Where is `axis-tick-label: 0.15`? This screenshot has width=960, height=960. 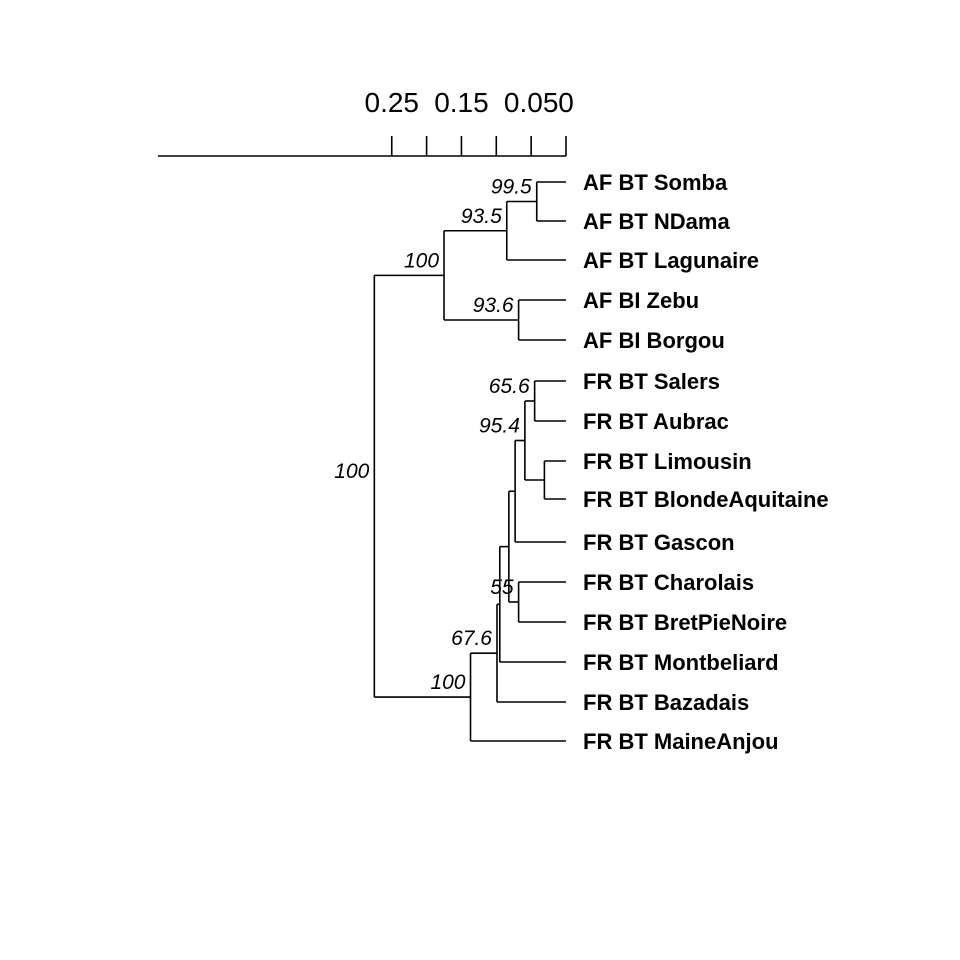 axis-tick-label: 0.15 is located at coordinates (461, 102).